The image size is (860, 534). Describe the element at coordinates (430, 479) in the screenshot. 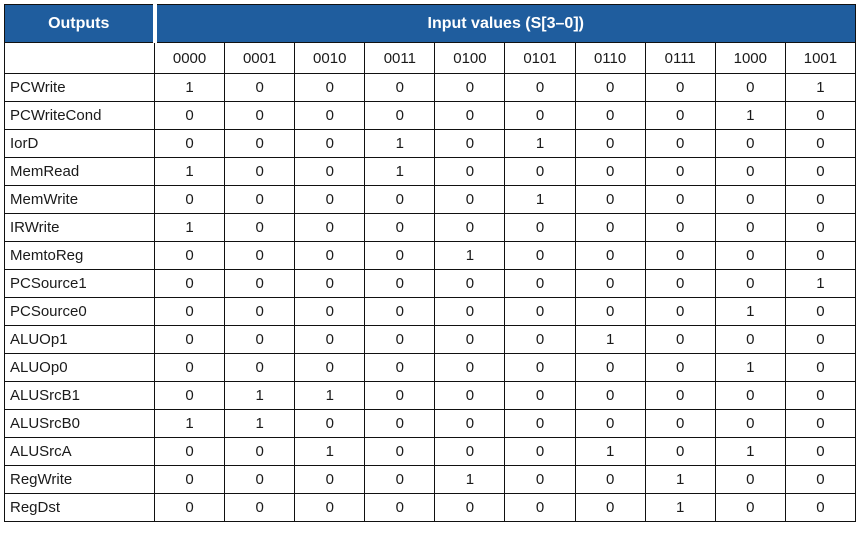

I see `table-row: RegWrite 0 0 0 0 1 0 0 1 0 0` at that location.